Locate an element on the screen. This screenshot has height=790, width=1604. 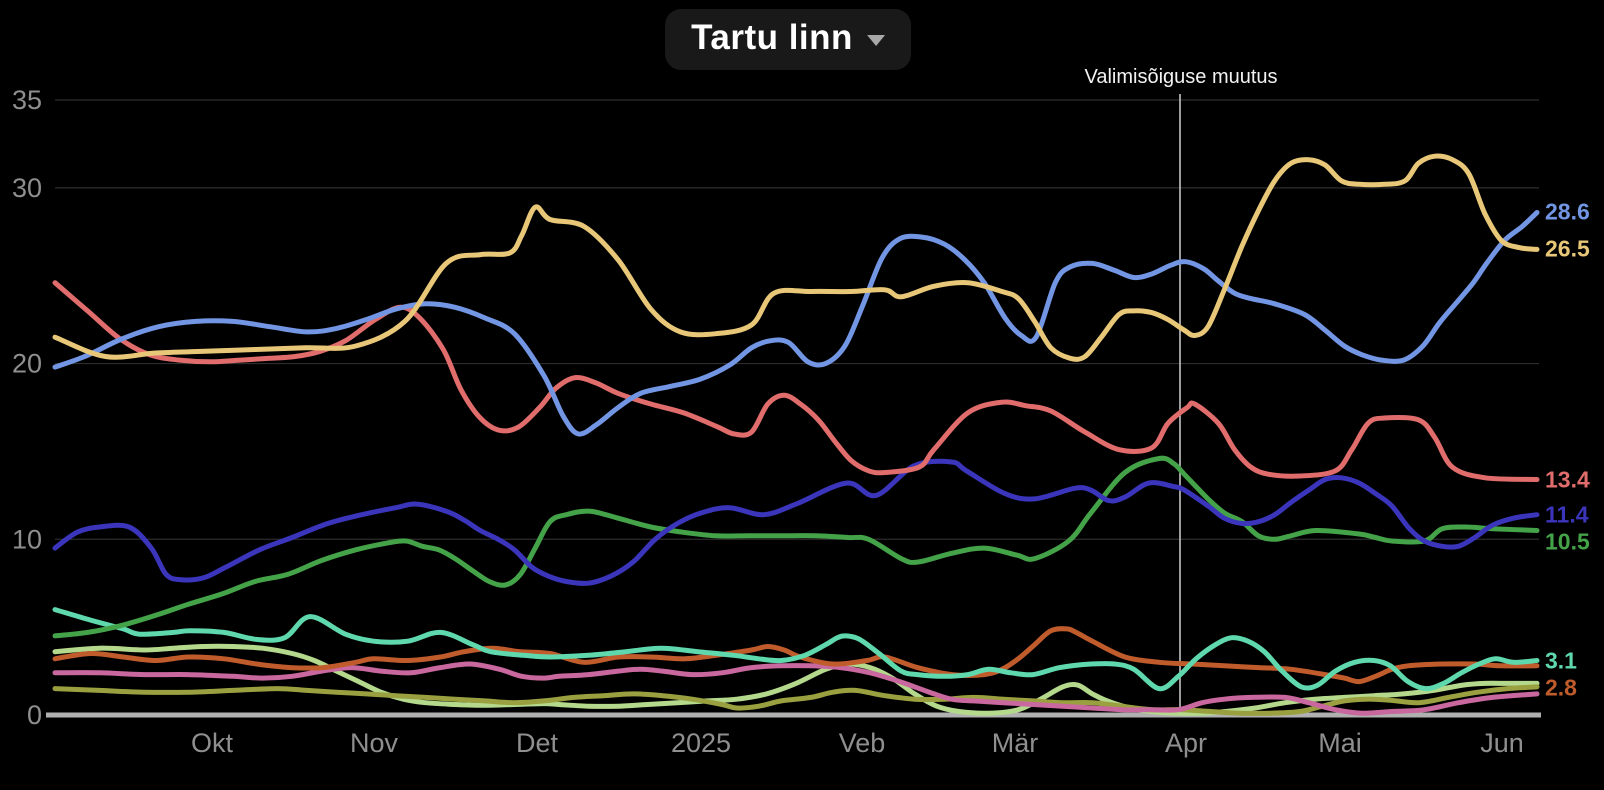
x-axis-label-Nov: Nov is located at coordinates (374, 743).